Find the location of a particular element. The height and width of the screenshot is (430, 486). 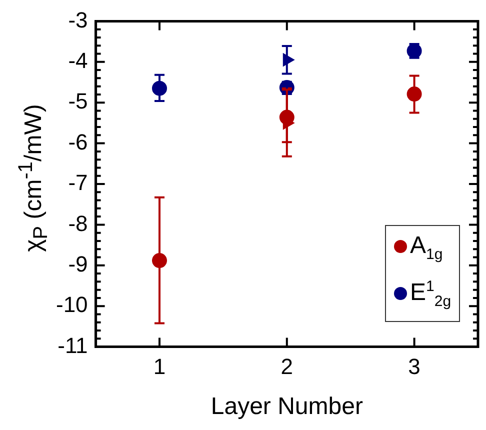

y-tick-label: -7 is located at coordinates (78, 183).